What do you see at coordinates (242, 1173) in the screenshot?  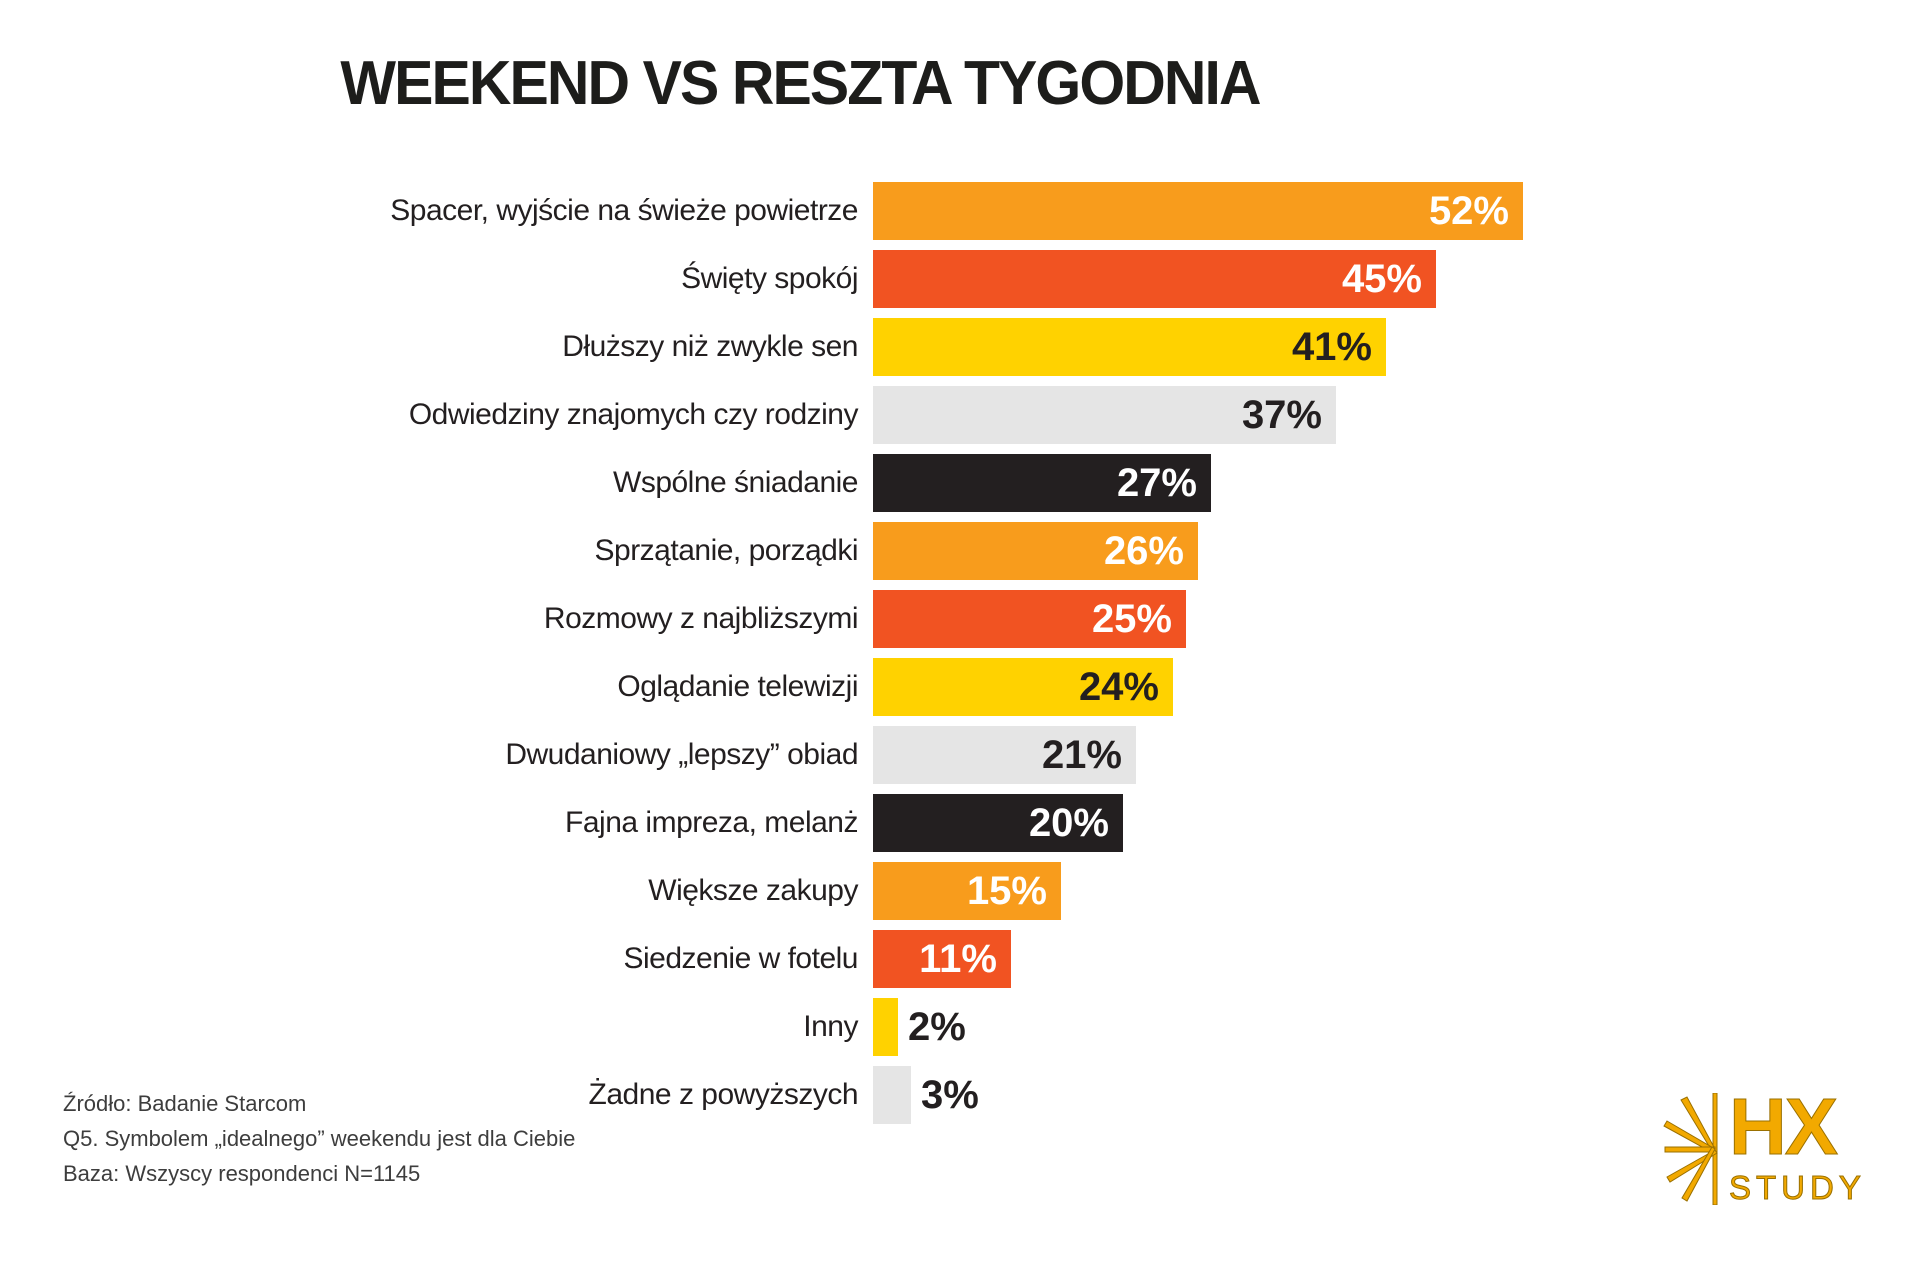 I see `base-line: Baza: Wszyscy respondenci N=1145` at bounding box center [242, 1173].